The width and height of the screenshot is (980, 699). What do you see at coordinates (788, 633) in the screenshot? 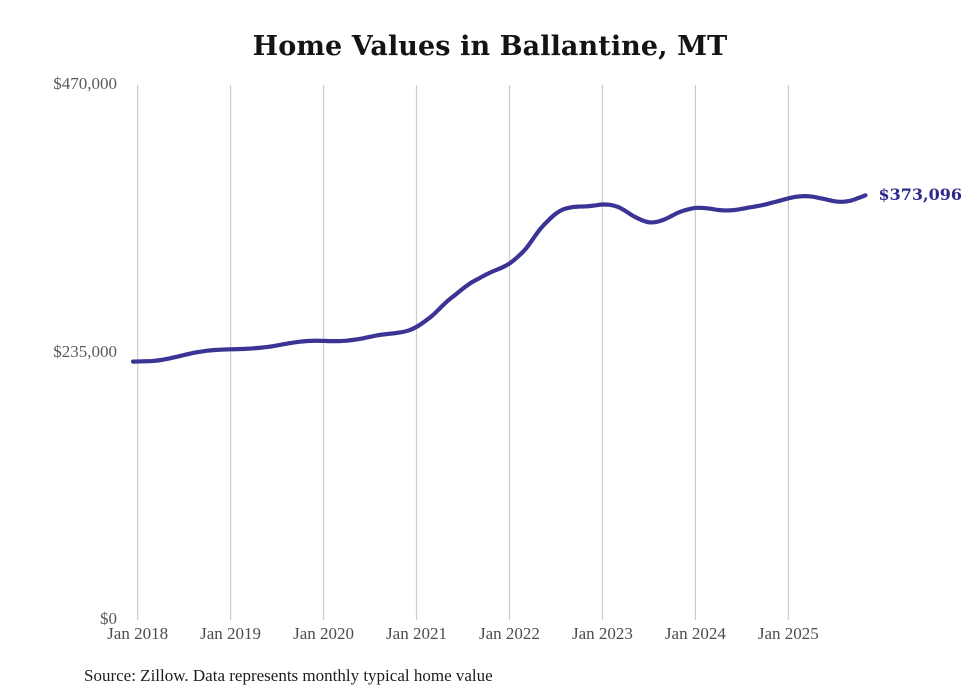
I see `x-axis-tick-label: Jan 2025` at bounding box center [788, 633].